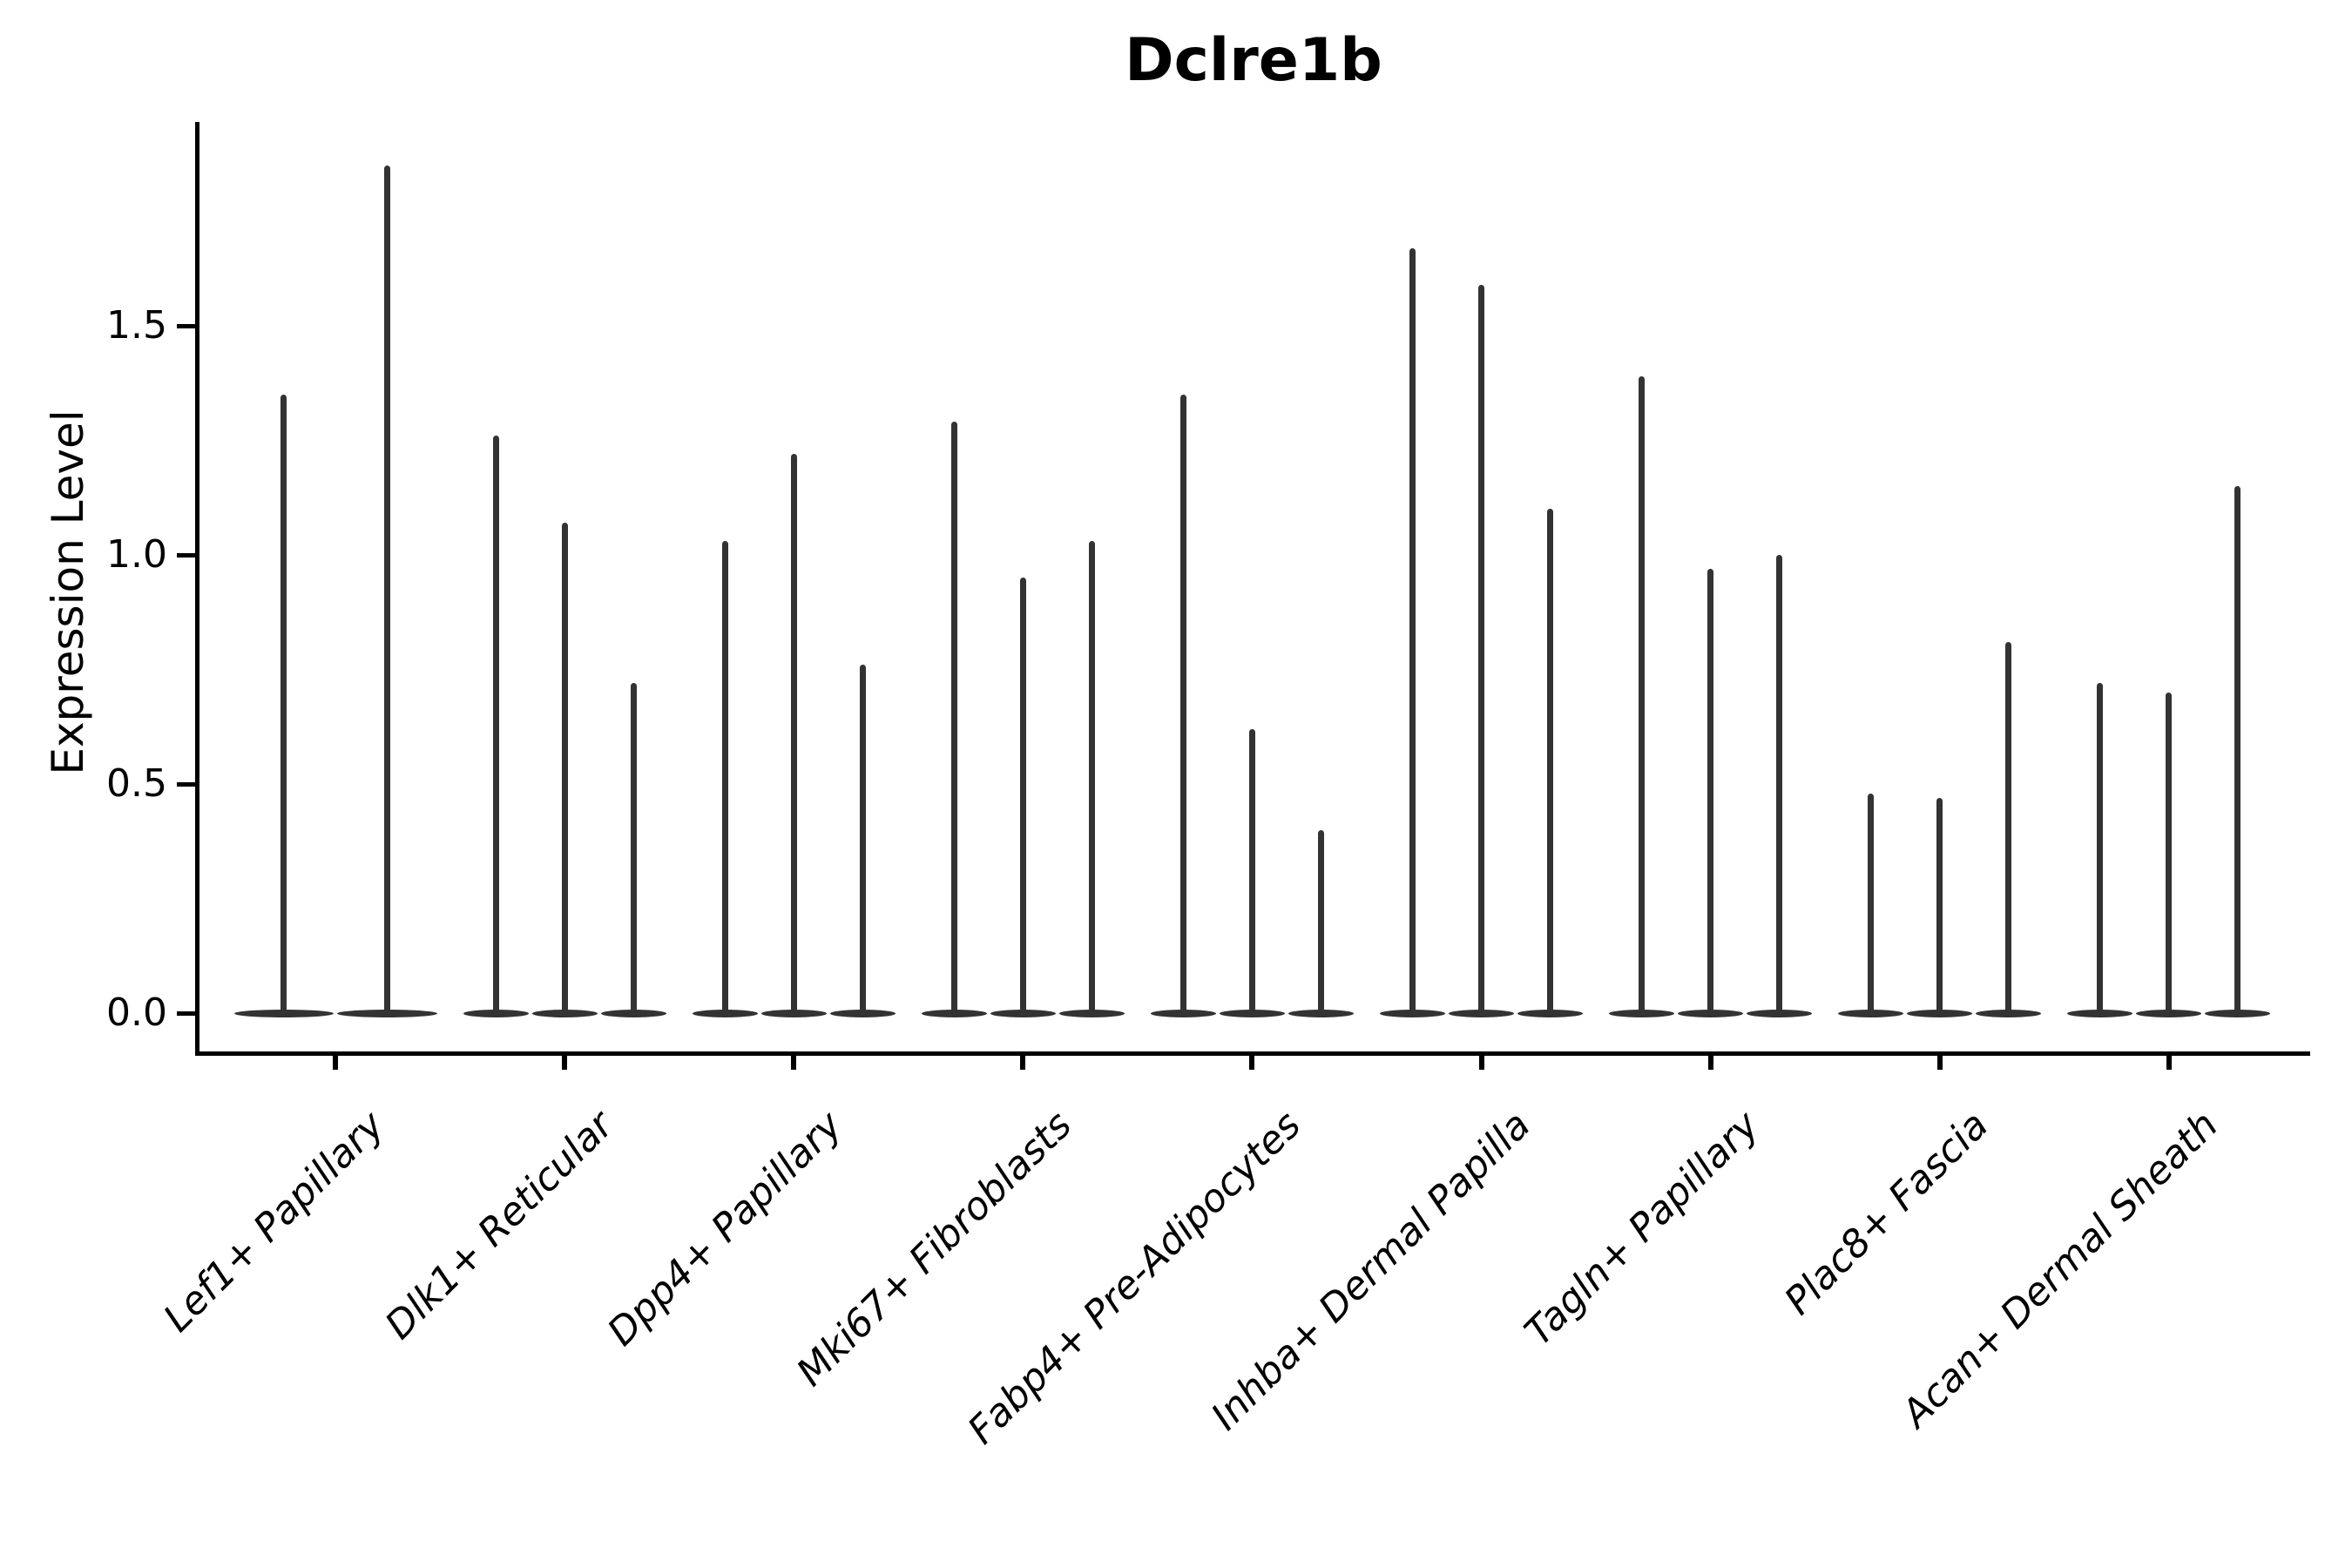 Image resolution: width=2352 pixels, height=1568 pixels. I want to click on y-axis-spine, so click(197, 588).